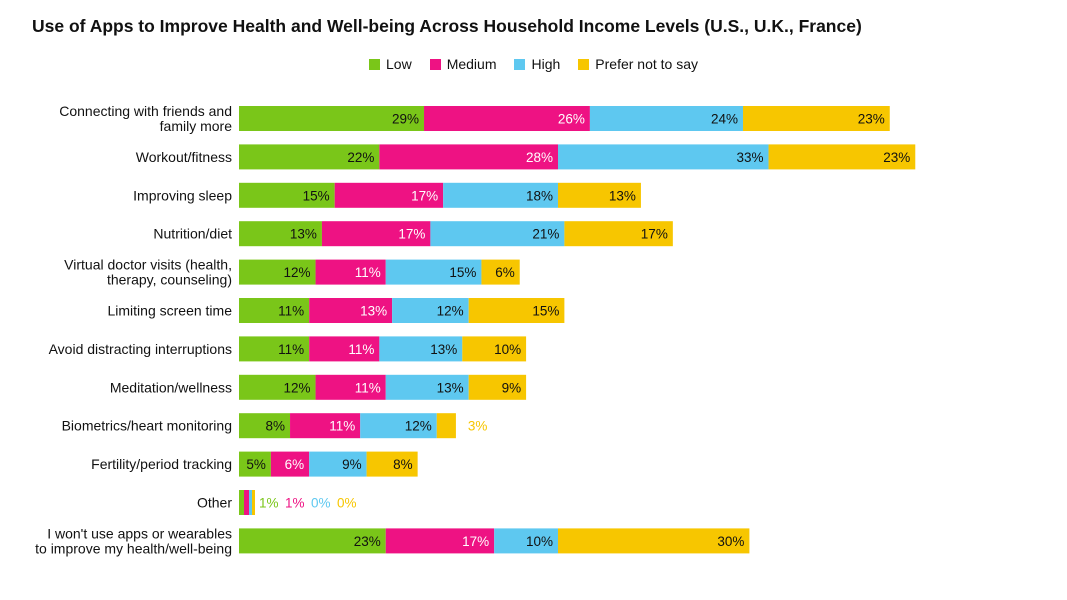  What do you see at coordinates (427, 387) in the screenshot?
I see `bar-meditation-wellness-high` at bounding box center [427, 387].